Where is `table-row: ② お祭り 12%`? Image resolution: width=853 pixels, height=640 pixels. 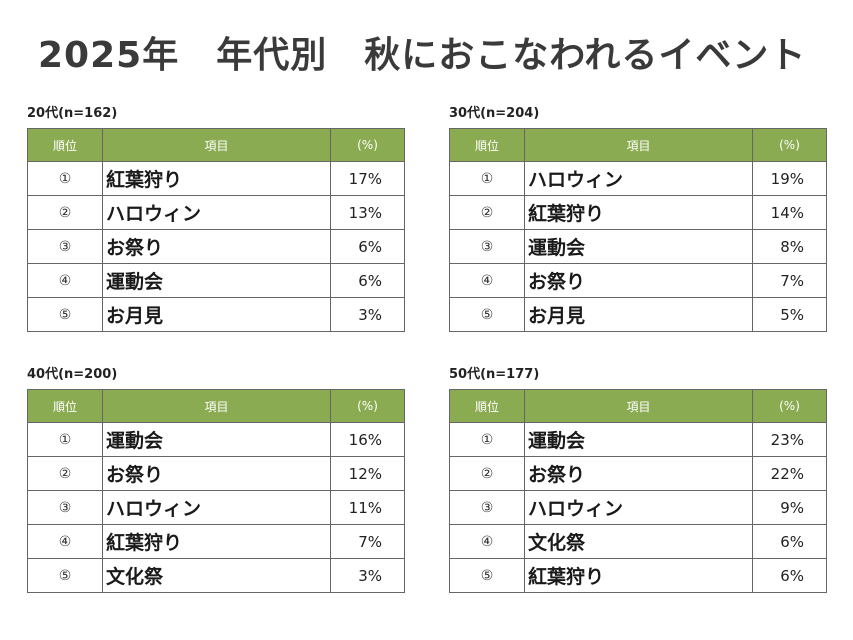
table-row: ② お祭り 12% is located at coordinates (216, 473).